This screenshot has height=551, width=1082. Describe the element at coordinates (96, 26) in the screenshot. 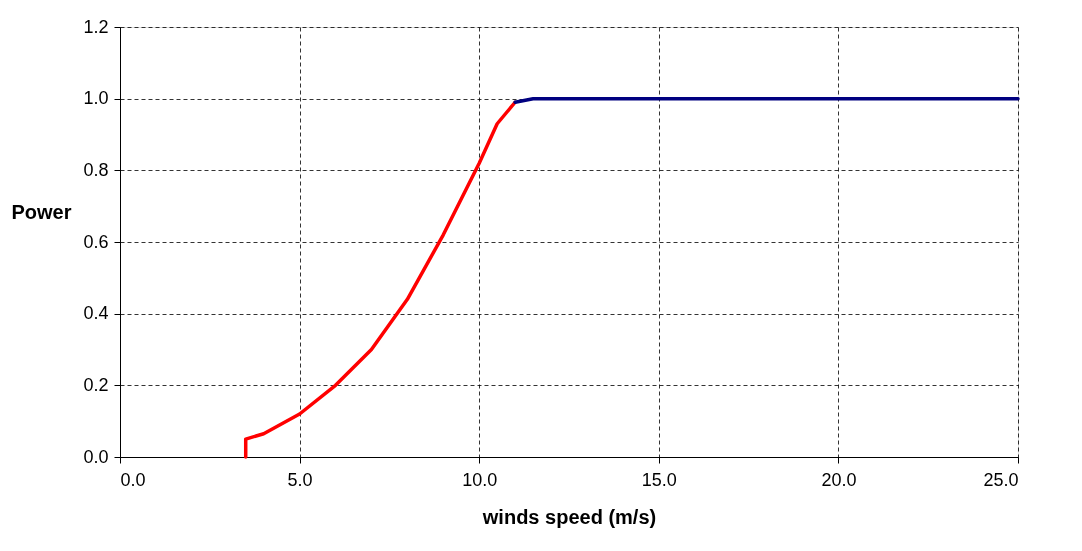

I see `y-tick-label: 1.2` at that location.